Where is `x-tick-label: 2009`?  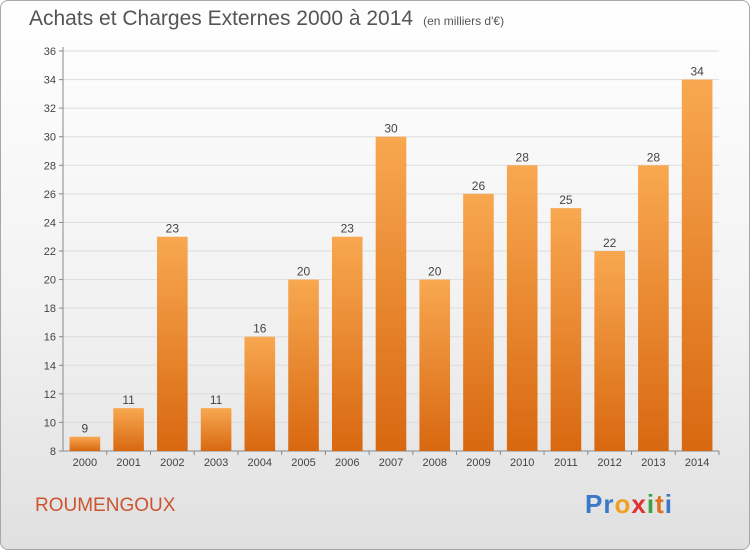
x-tick-label: 2009 is located at coordinates (478, 463).